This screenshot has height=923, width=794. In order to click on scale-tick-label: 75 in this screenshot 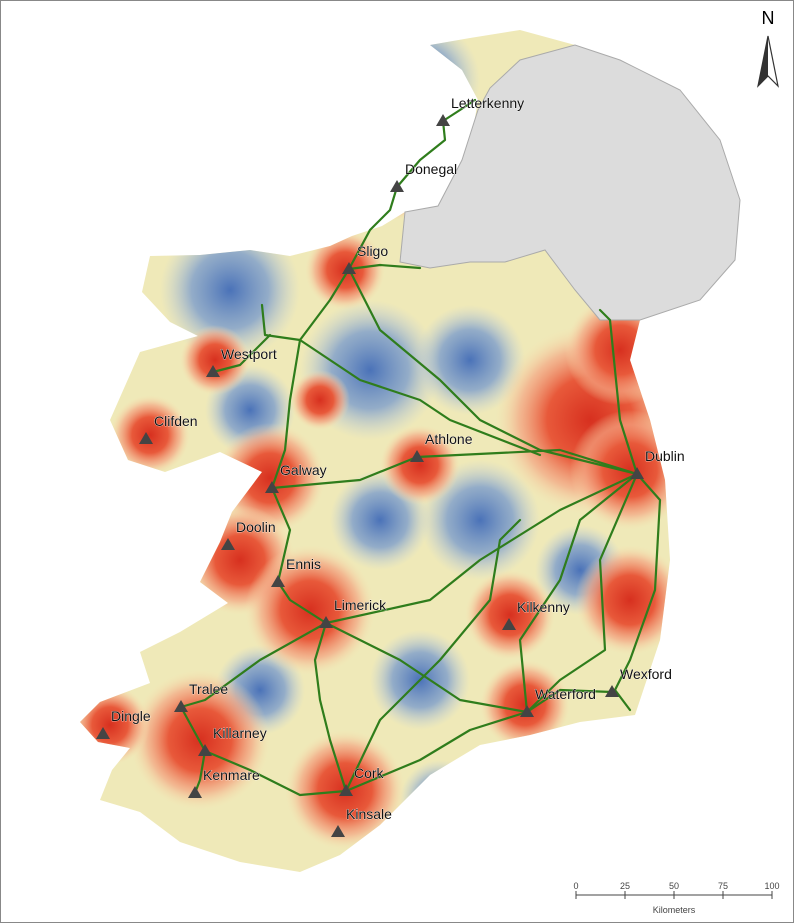, I will do `click(723, 886)`.